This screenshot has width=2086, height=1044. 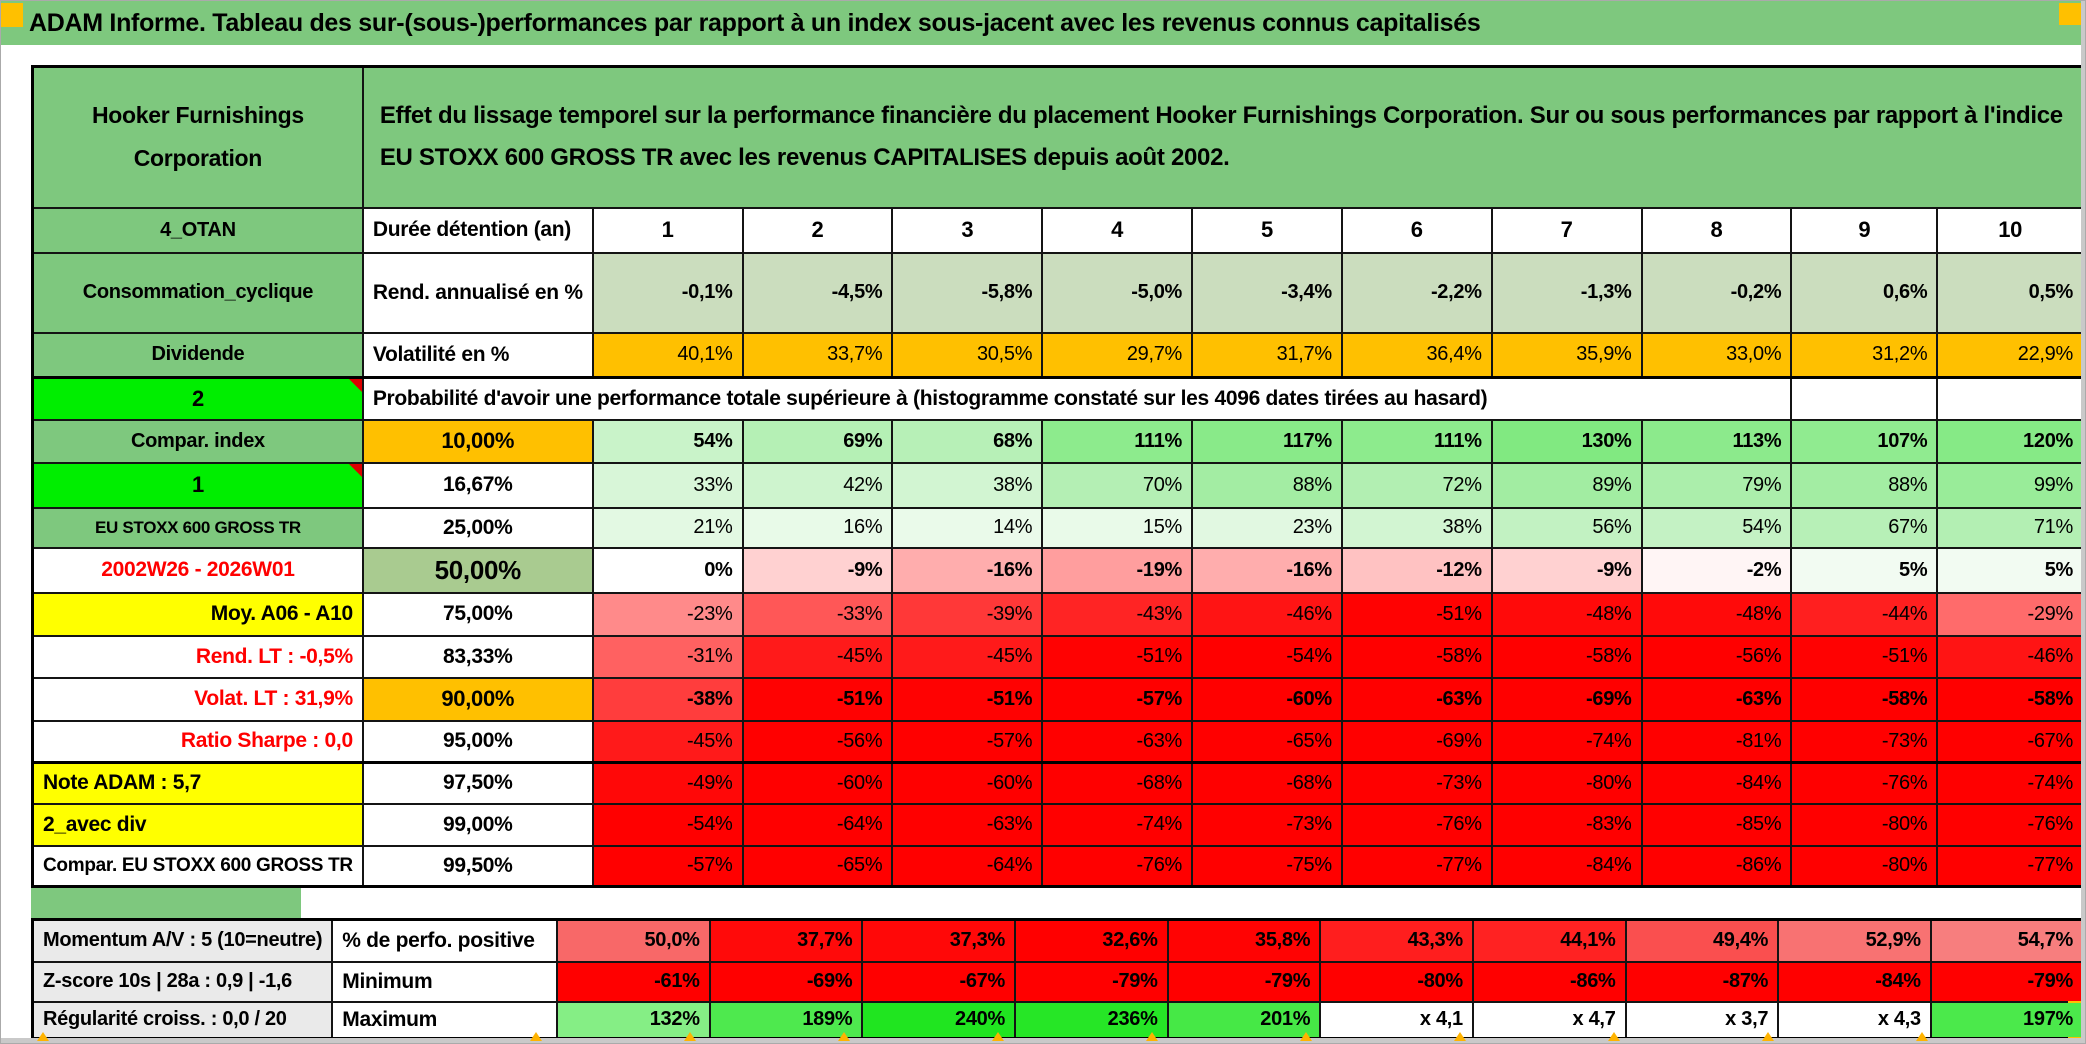 I want to click on data-cell: -60%, so click(x=1267, y=699).